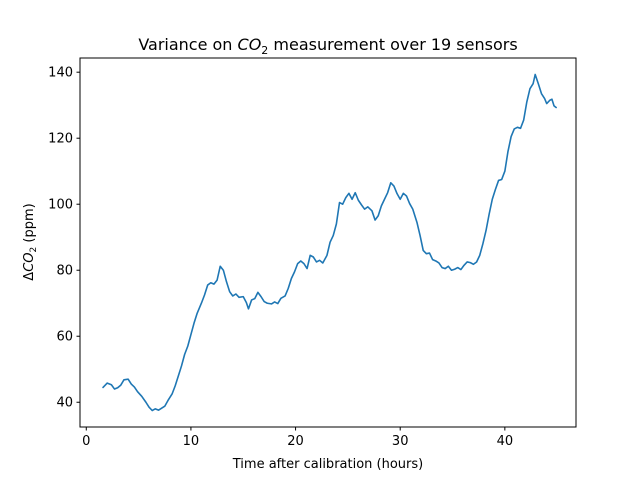 Image resolution: width=640 pixels, height=480 pixels. Describe the element at coordinates (64, 403) in the screenshot. I see `y-tick-label: 40` at that location.